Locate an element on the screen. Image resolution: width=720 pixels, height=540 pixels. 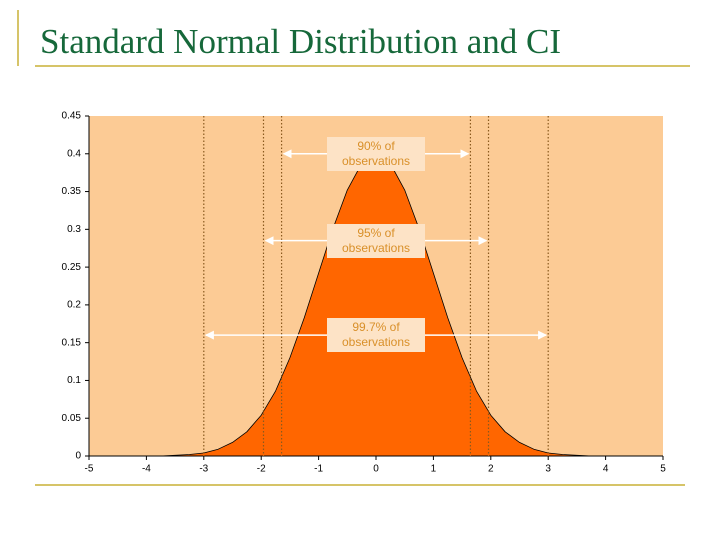
y-tick-label: 0.4 is located at coordinates (74, 153).